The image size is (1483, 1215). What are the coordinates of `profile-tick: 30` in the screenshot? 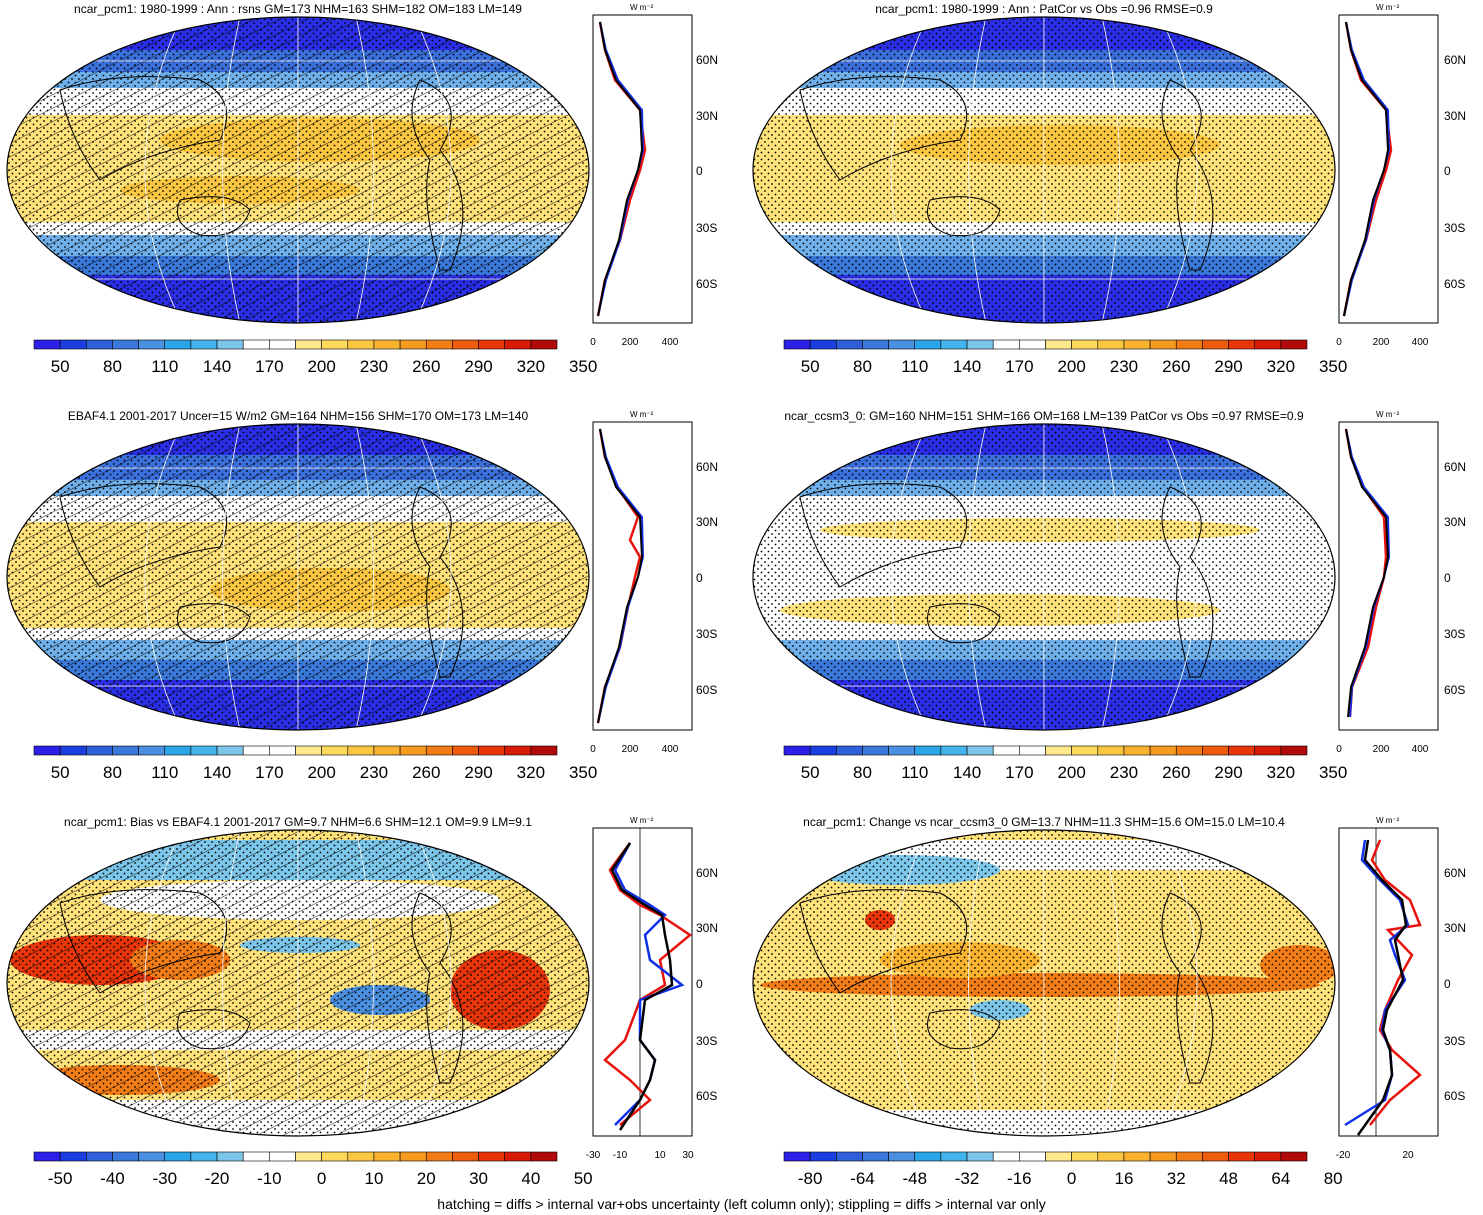 It's located at (688, 1155).